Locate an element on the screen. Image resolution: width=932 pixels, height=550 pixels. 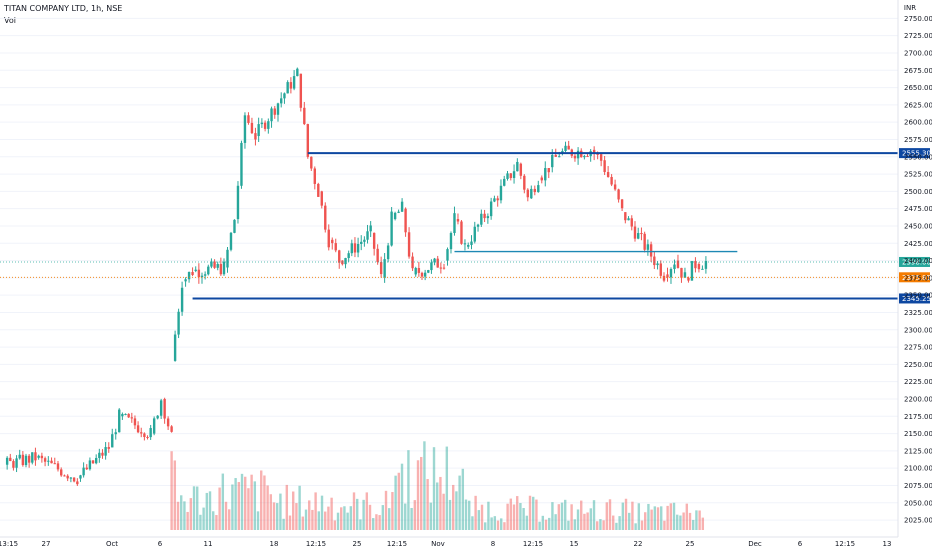
x-tick-label: 6 is located at coordinates (800, 544).